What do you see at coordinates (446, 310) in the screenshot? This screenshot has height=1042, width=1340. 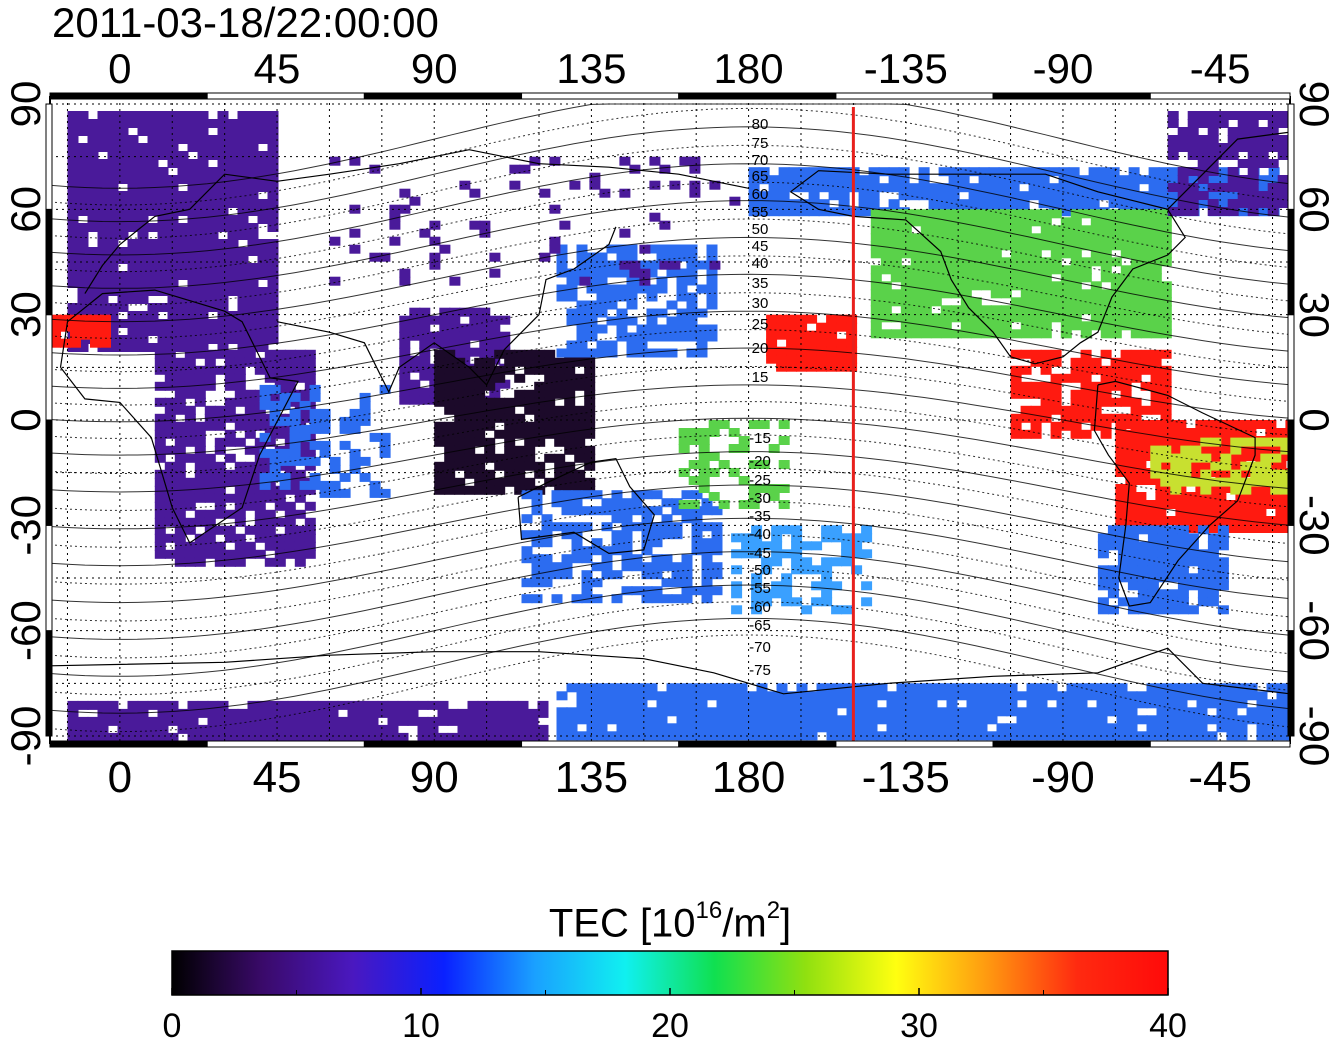 I see `coast-south-asia` at bounding box center [446, 310].